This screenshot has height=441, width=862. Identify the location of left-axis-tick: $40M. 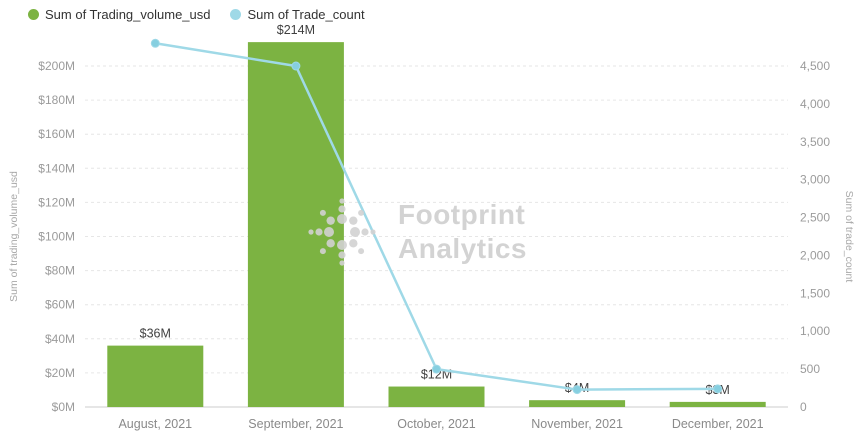
(60, 339).